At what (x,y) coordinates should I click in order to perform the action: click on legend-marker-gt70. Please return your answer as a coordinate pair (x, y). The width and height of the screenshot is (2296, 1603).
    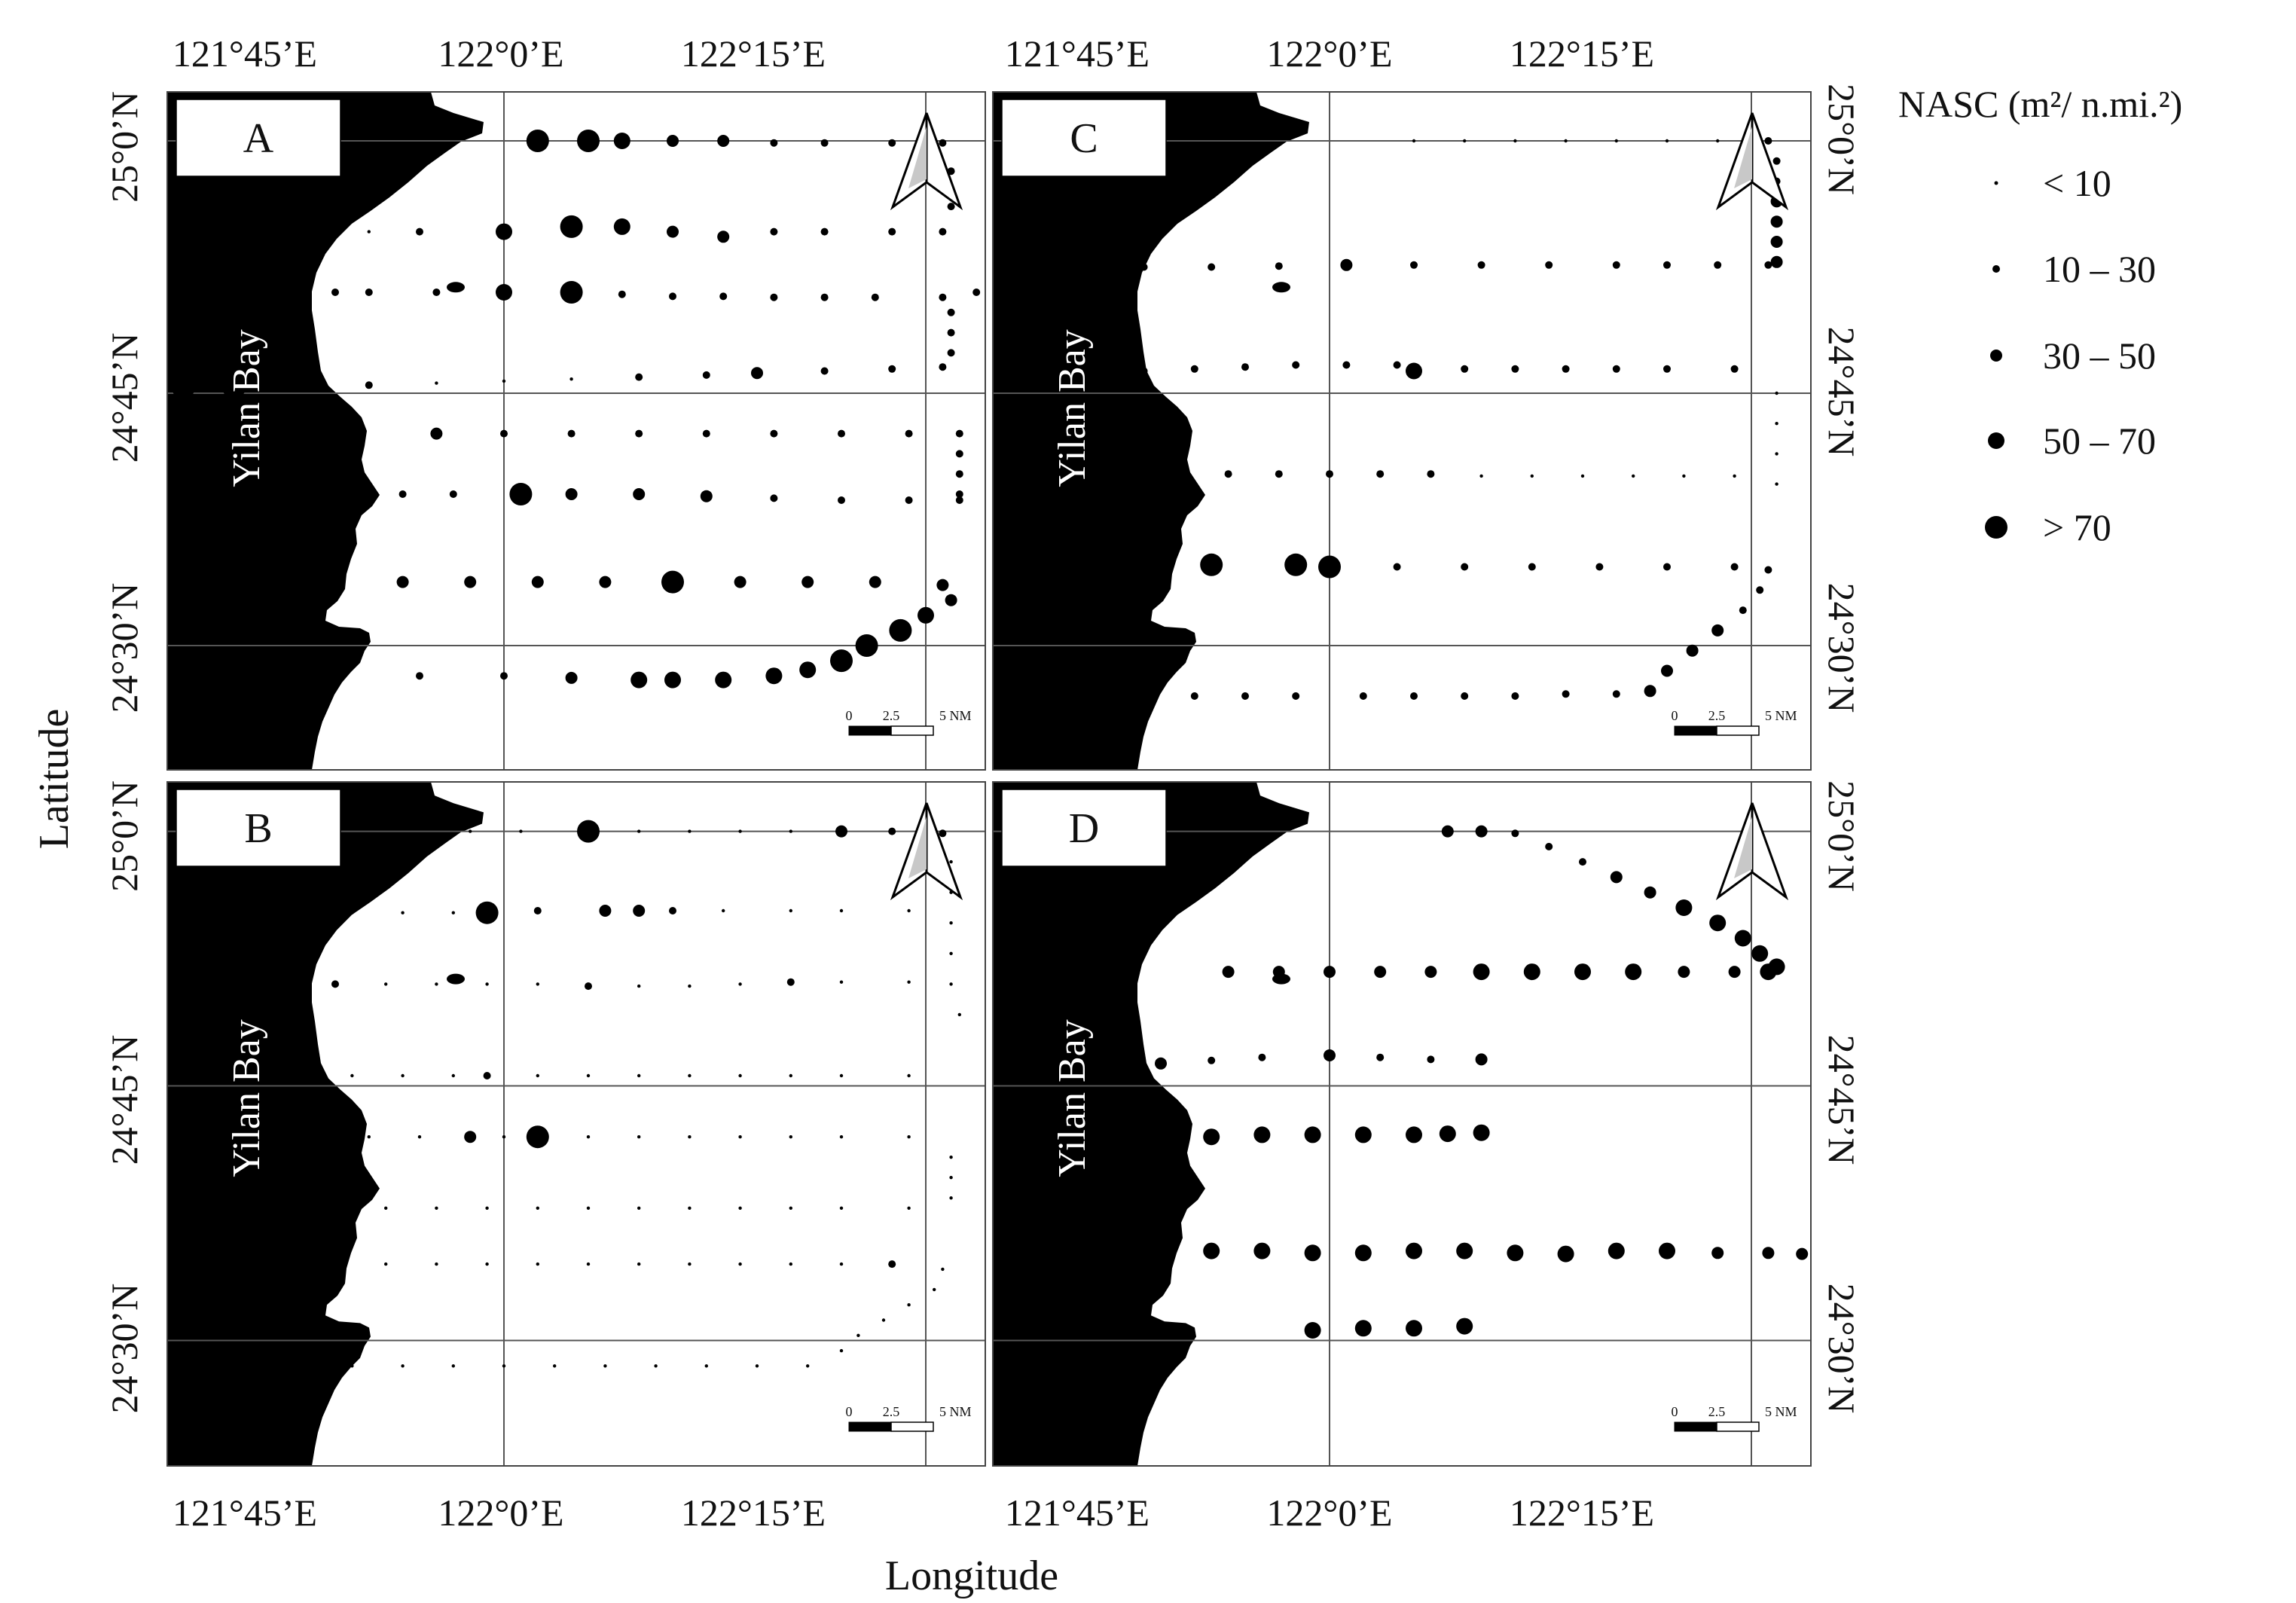
    Looking at the image, I should click on (1996, 527).